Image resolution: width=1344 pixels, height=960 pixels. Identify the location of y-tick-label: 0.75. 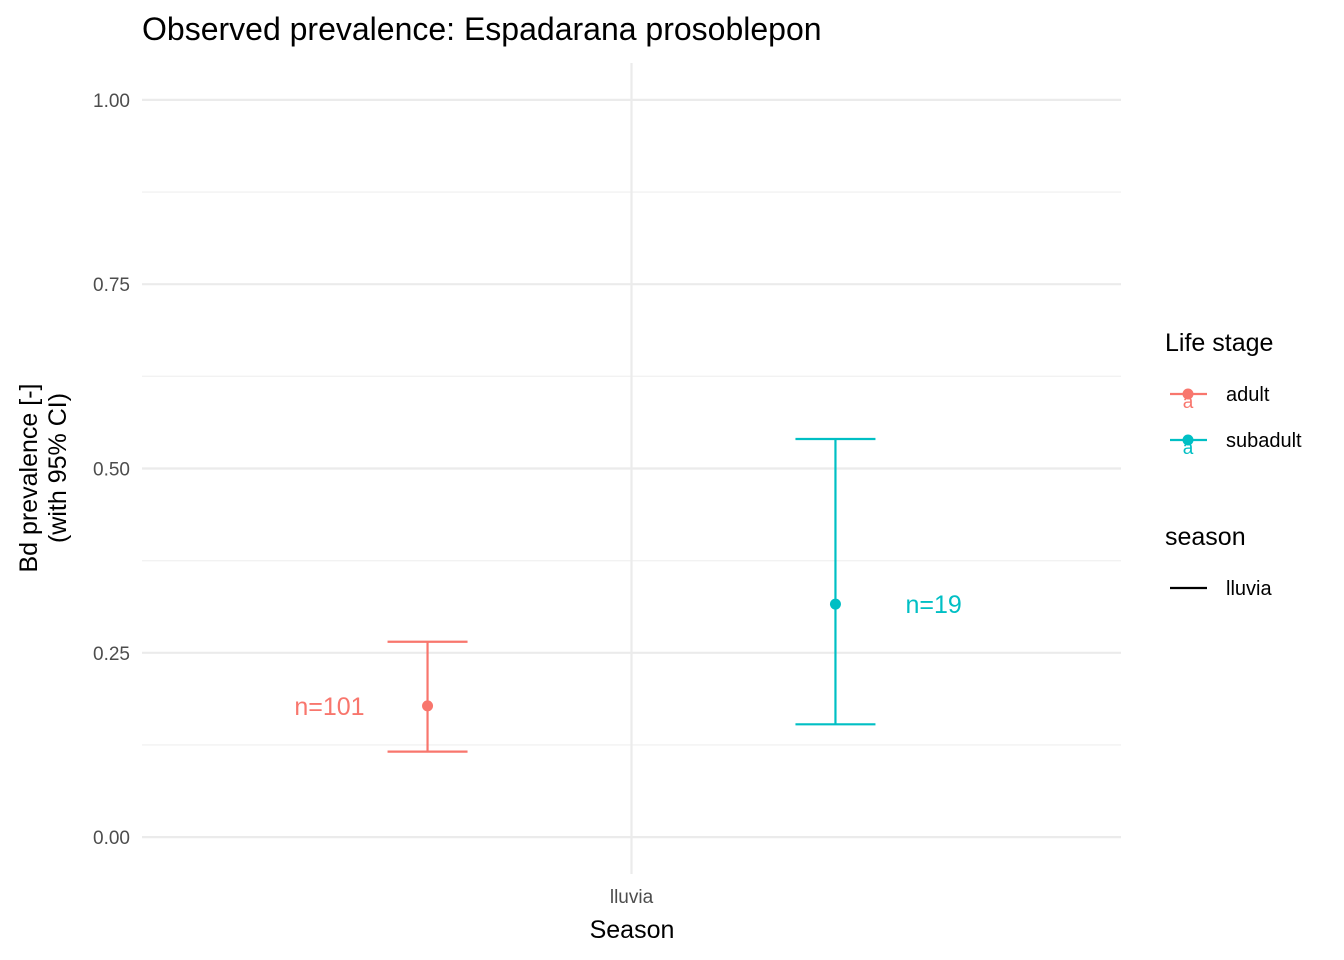
(111, 285).